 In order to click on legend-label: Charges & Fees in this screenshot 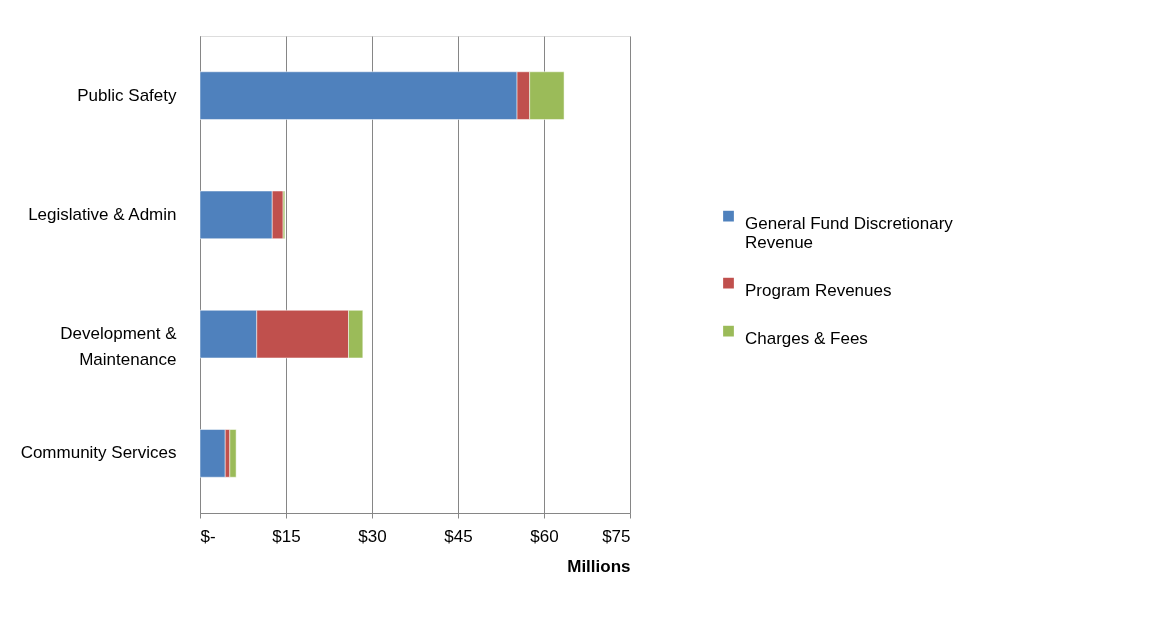, I will do `click(806, 339)`.